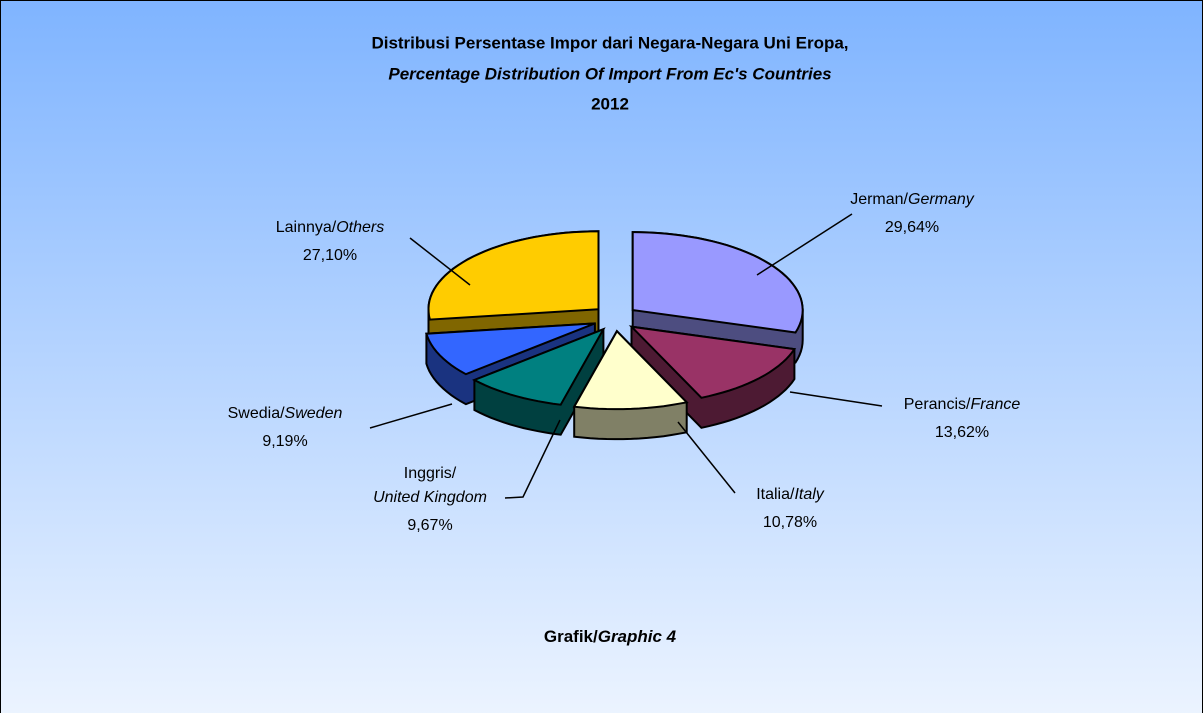  I want to click on category-label: Italia/Italy, so click(790, 494).